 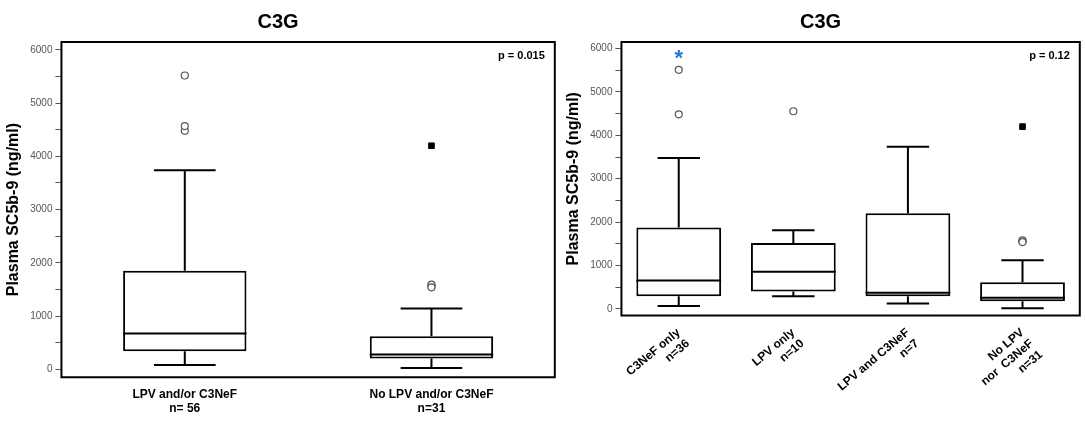 What do you see at coordinates (431, 401) in the screenshot?
I see `x-tick-label: No LPV and/or C3NeF n=31` at bounding box center [431, 401].